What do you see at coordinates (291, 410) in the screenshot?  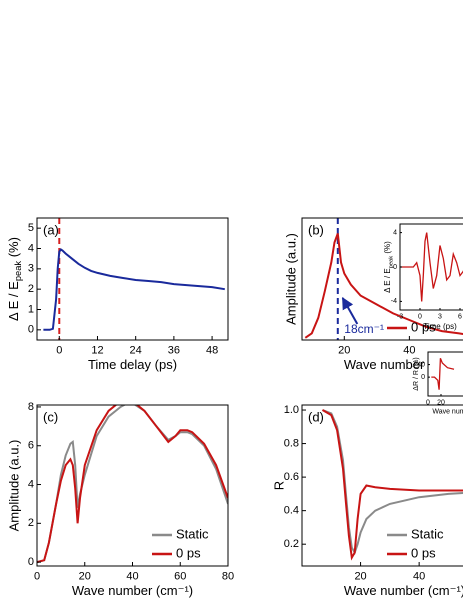 I see `y-tick-label: 1.0` at bounding box center [291, 410].